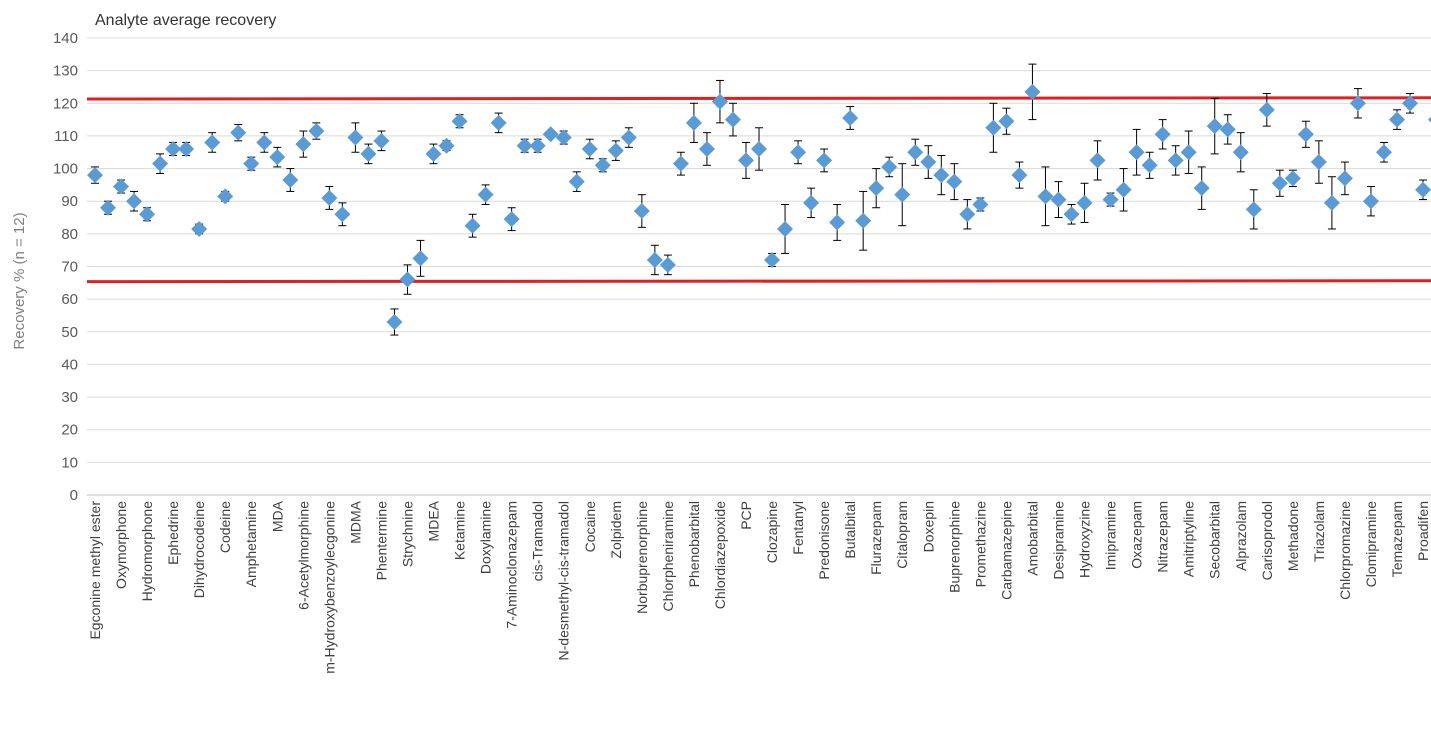  What do you see at coordinates (758, 98) in the screenshot?
I see `upper-limit-line` at bounding box center [758, 98].